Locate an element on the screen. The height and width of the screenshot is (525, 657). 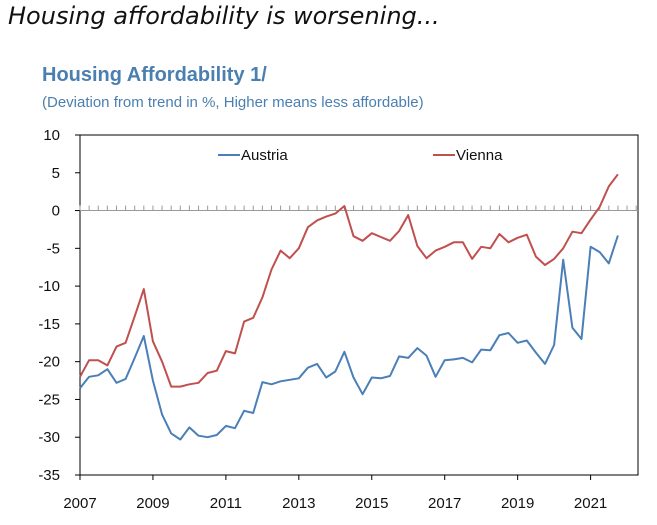
y-tick-label: -30 is located at coordinates (49, 437).